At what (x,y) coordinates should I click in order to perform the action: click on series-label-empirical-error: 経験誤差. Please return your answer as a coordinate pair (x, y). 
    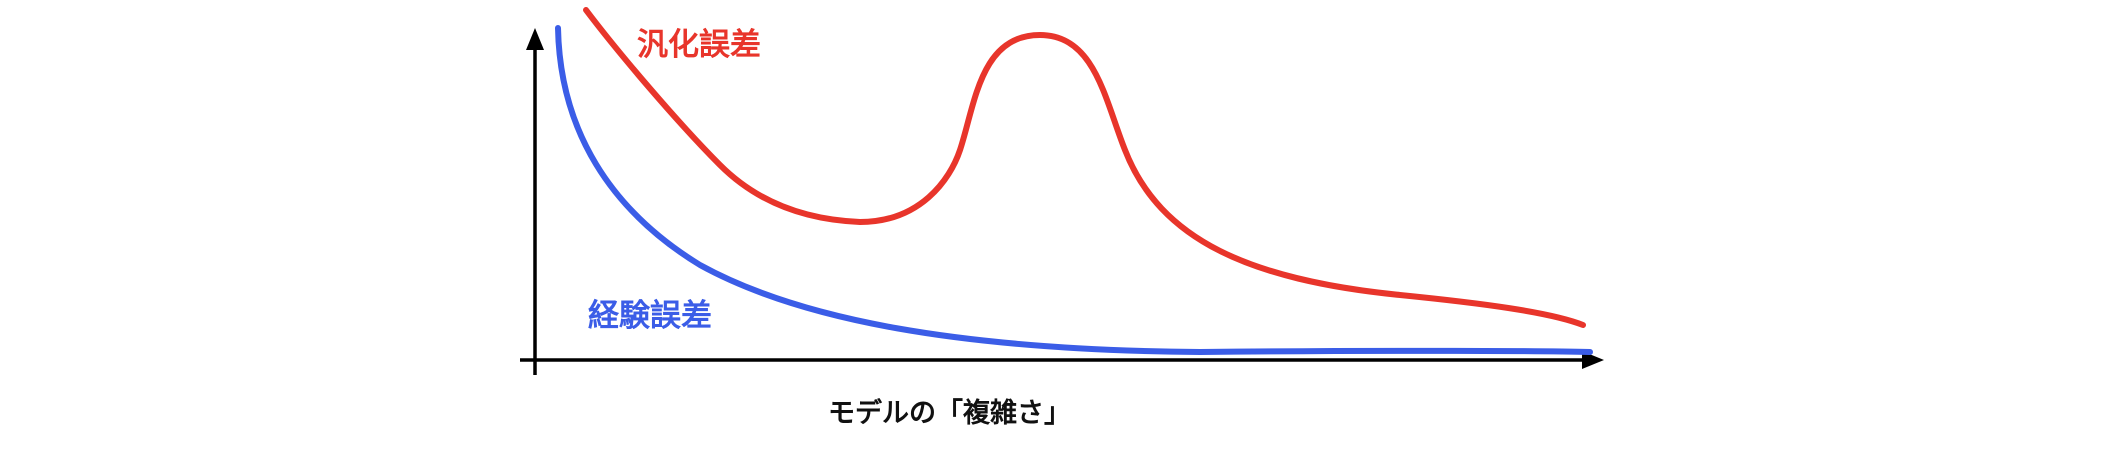
    Looking at the image, I should click on (650, 316).